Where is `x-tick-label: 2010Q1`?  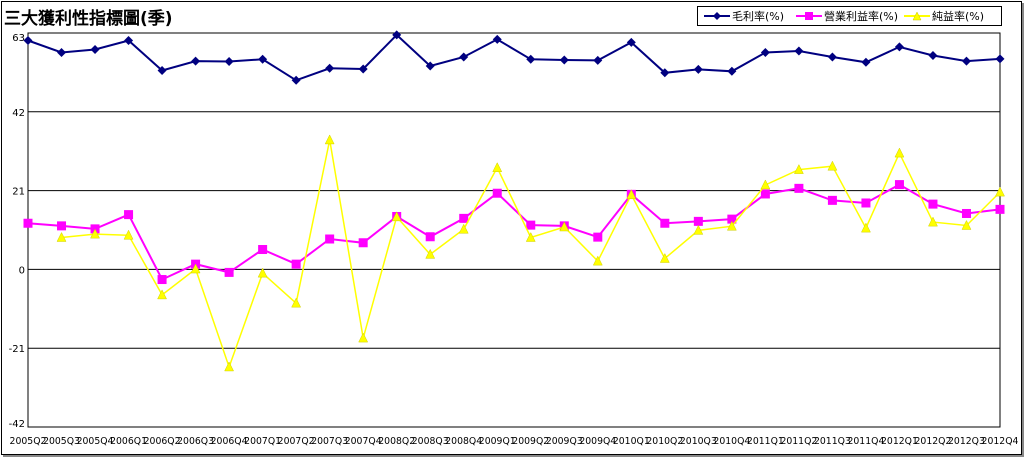
x-tick-label: 2010Q1 is located at coordinates (631, 441).